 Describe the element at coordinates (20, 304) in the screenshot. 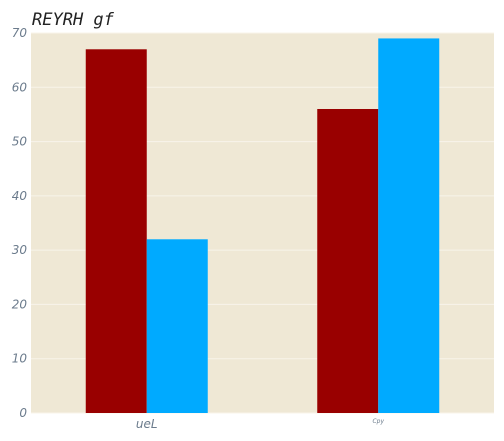

I see `y-tick-label: 20` at that location.